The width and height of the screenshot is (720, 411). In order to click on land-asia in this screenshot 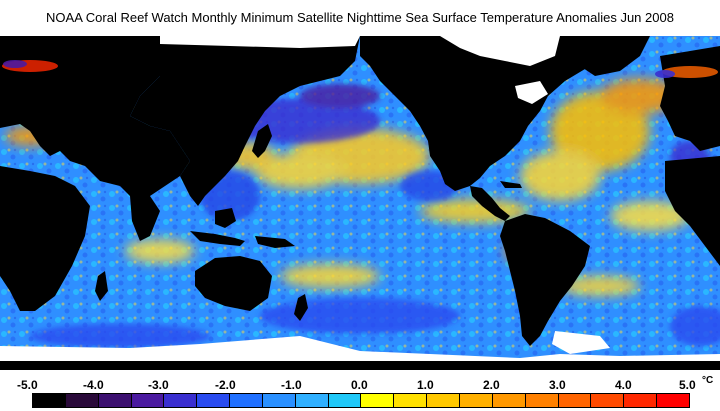, I will do `click(245, 121)`.